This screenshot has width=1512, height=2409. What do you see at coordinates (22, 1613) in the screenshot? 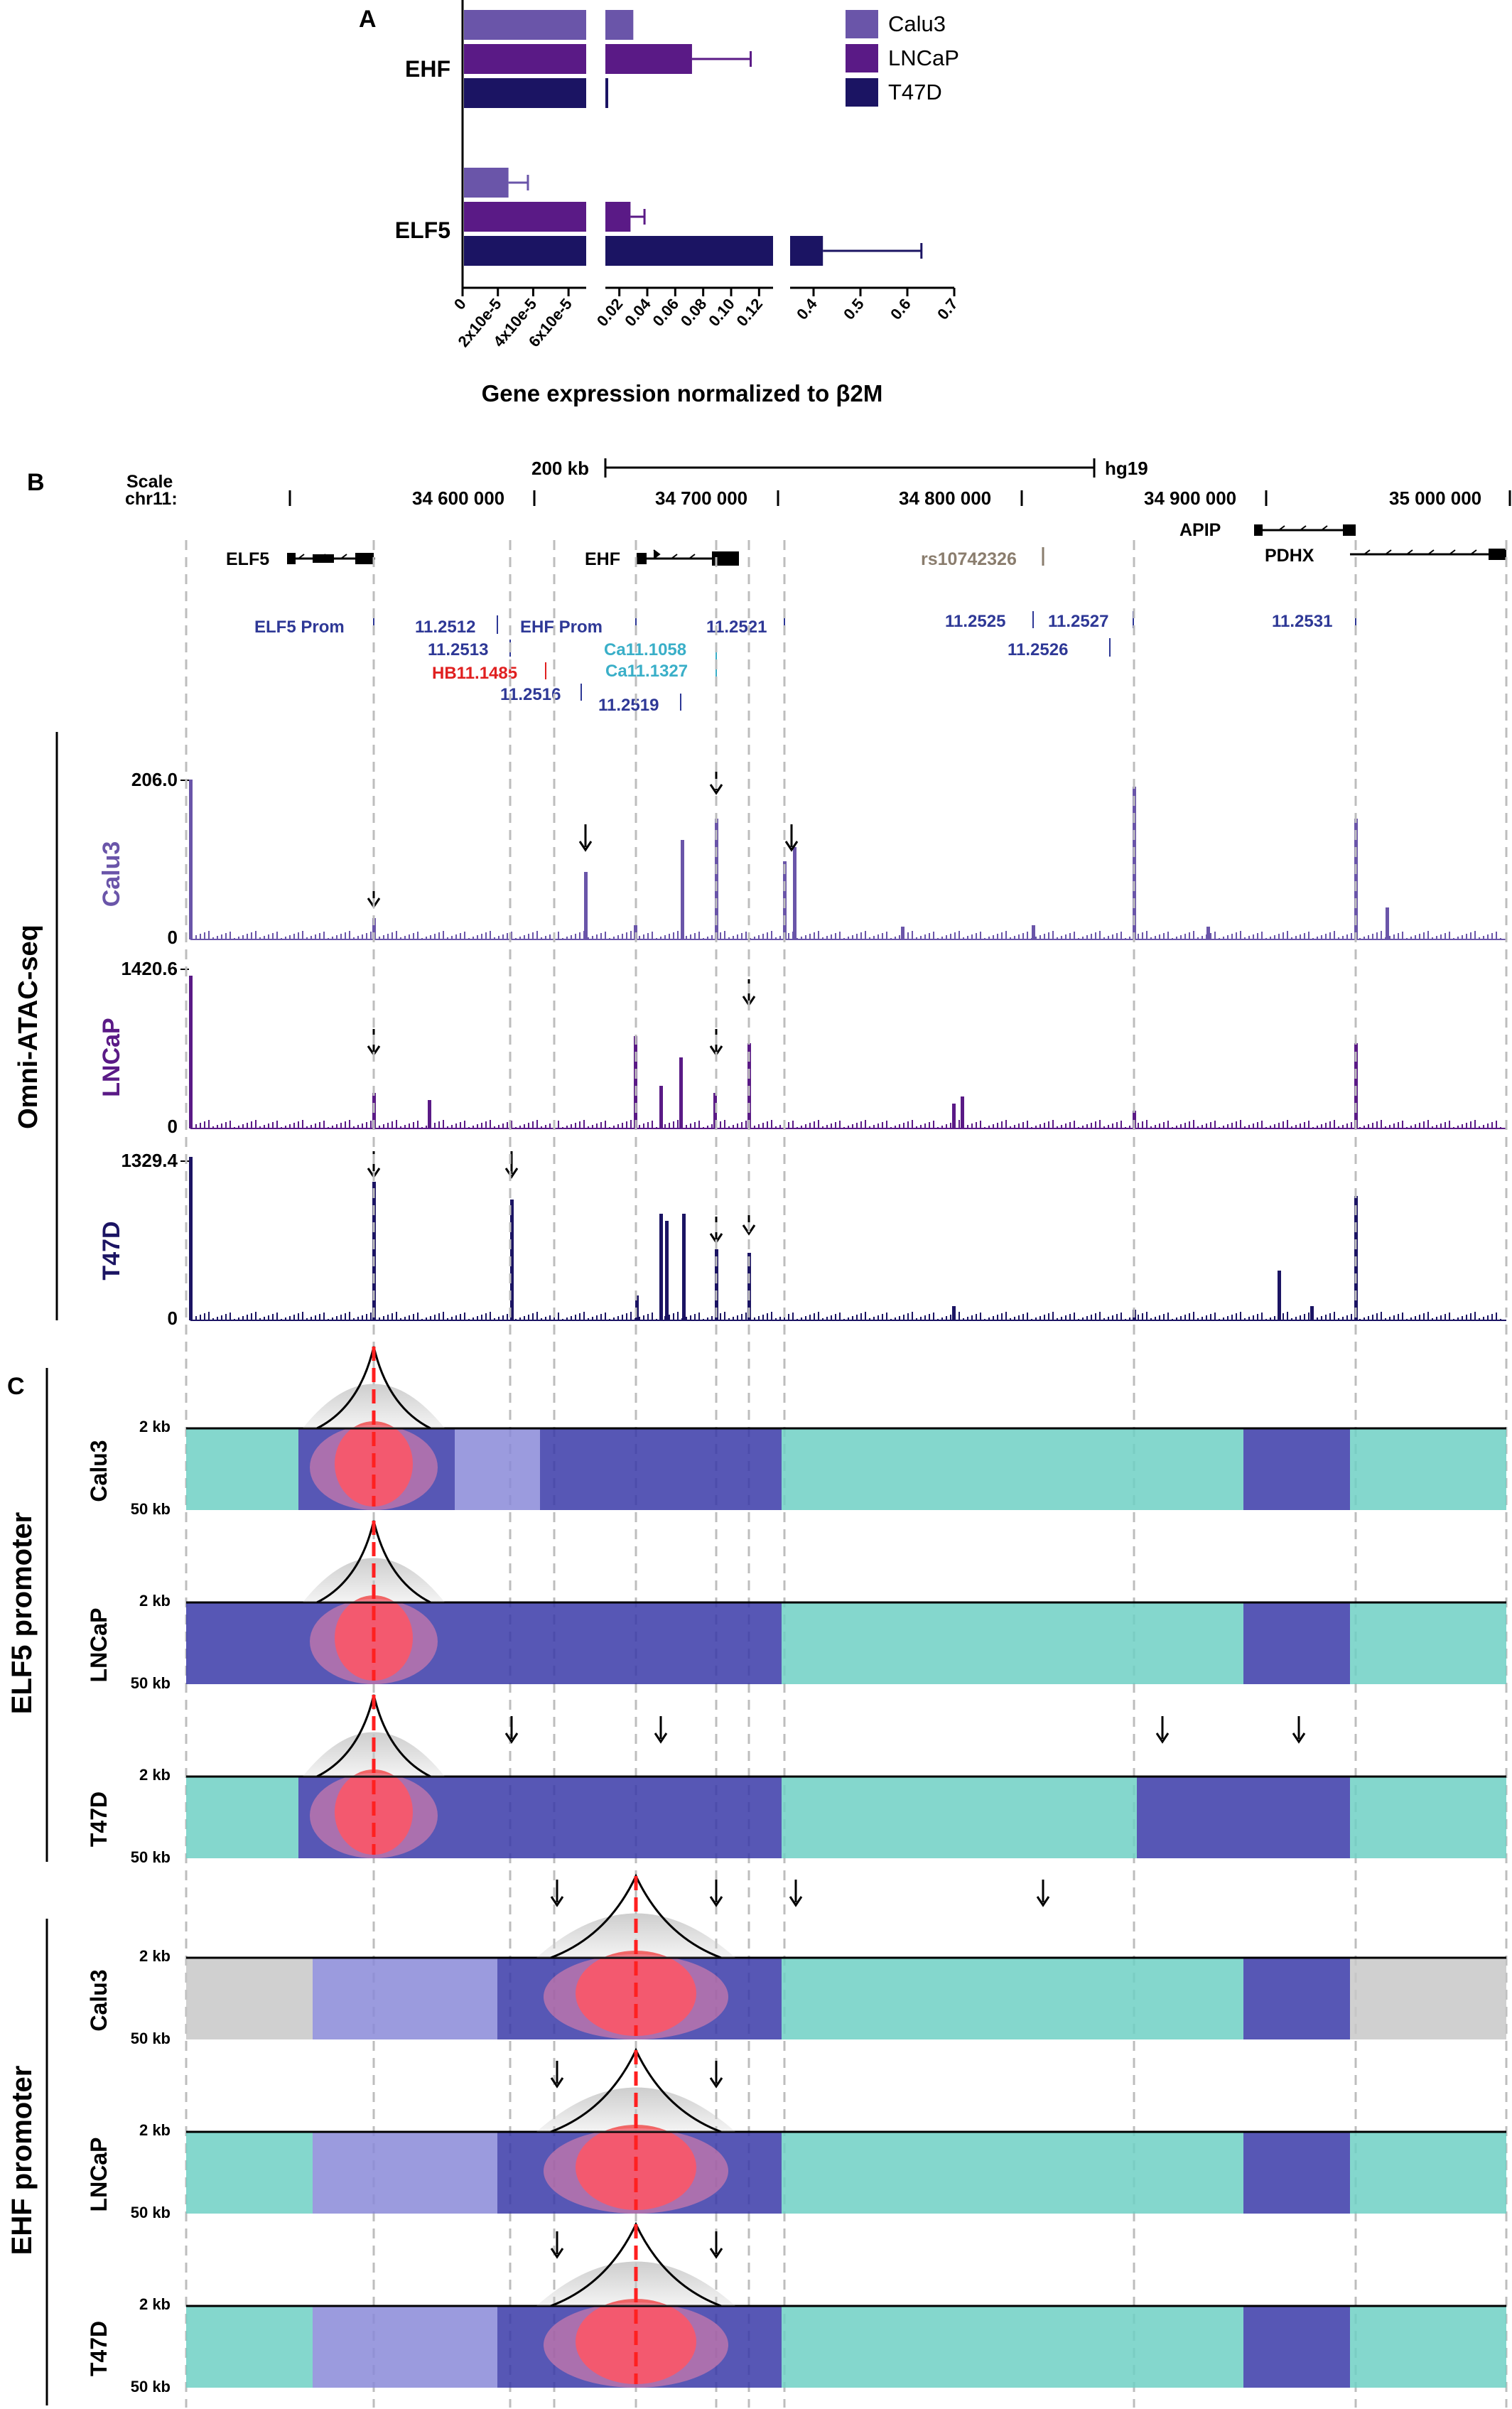
I see `group-label-elf5: ELF5 promoter` at bounding box center [22, 1613].